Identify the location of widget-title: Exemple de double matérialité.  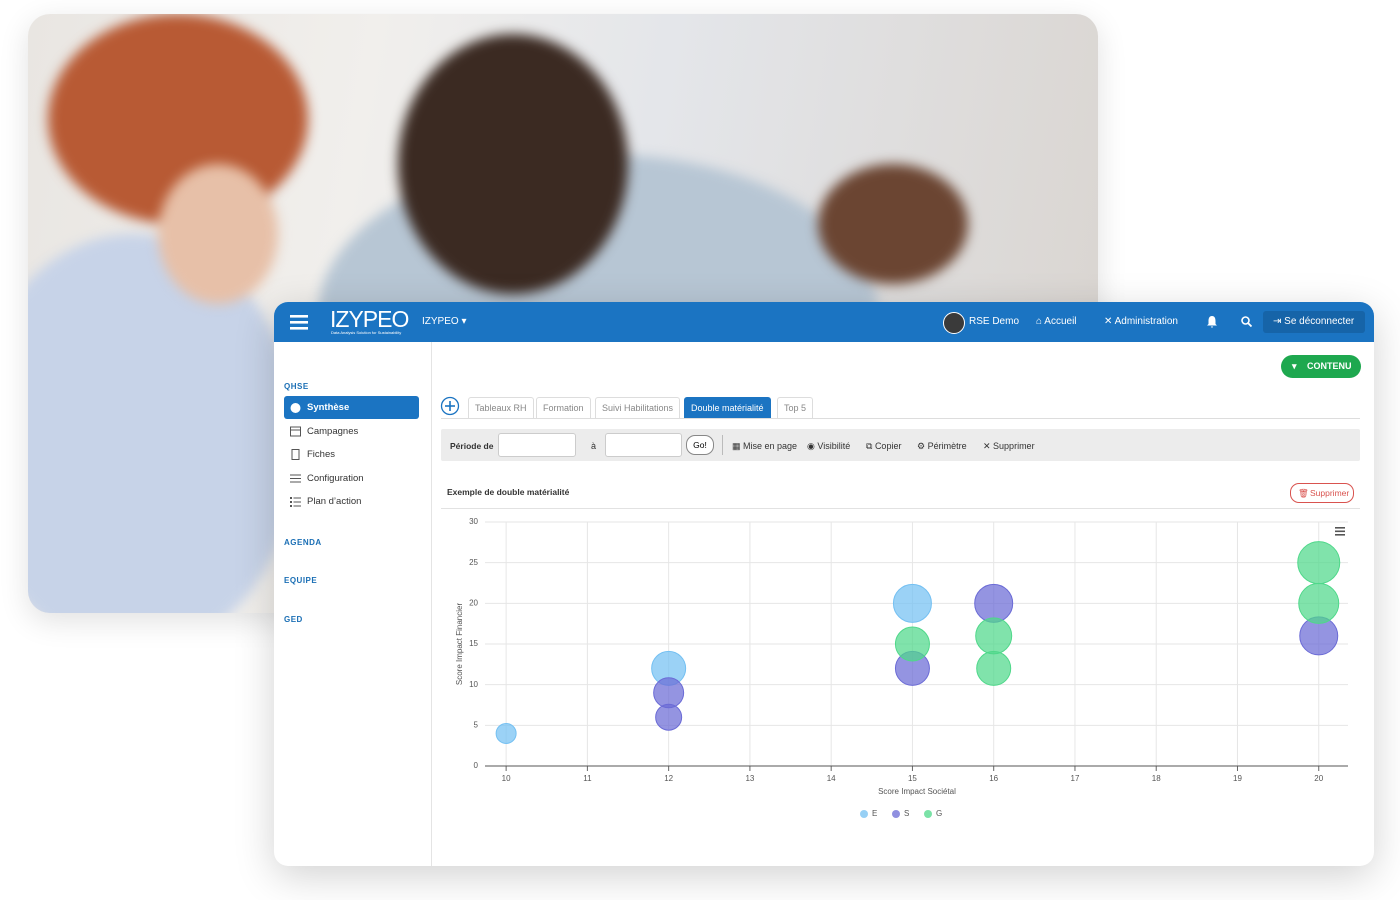
(508, 492).